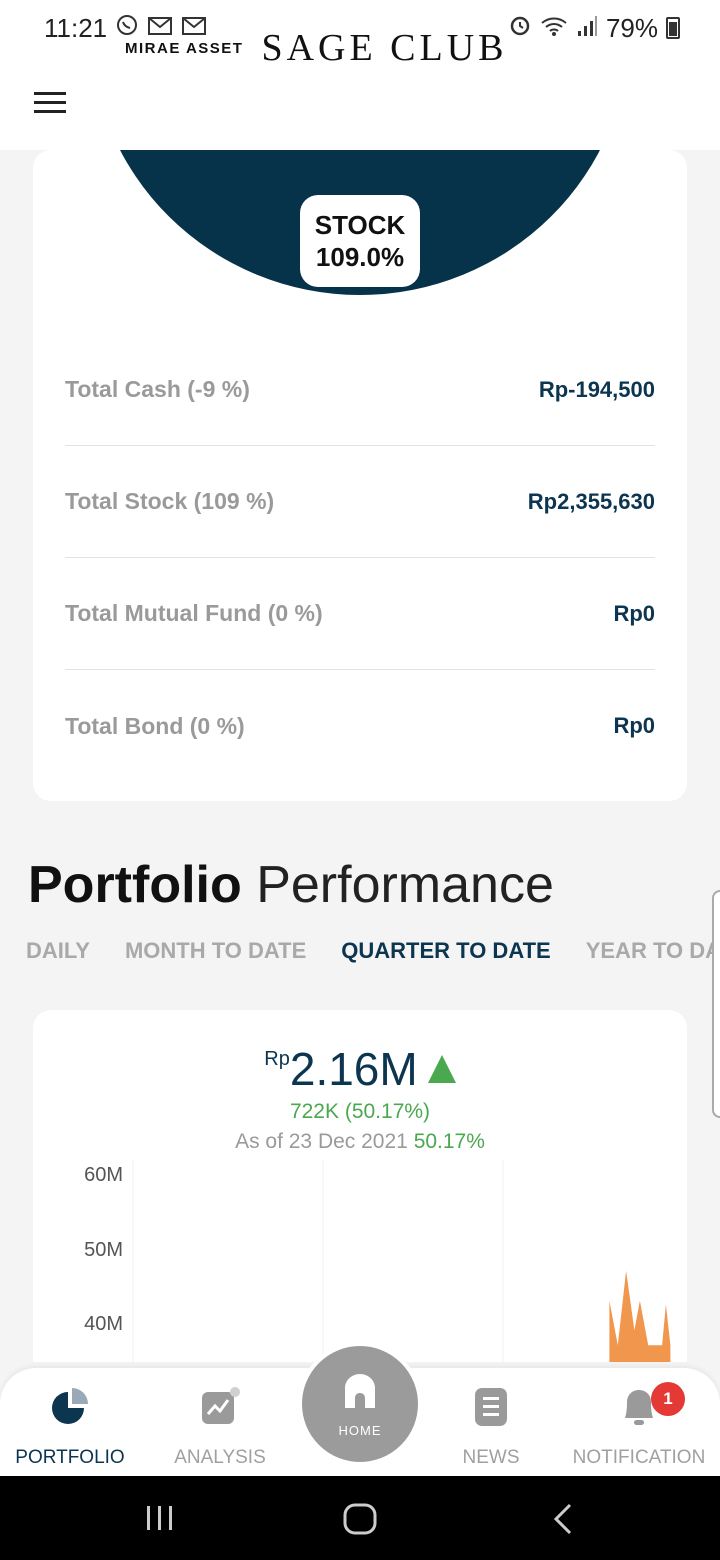 This screenshot has width=720, height=1560. Describe the element at coordinates (360, 614) in the screenshot. I see `allocation-row-mutual-fund: Total Mutual Fund (0 %) Rp0` at that location.